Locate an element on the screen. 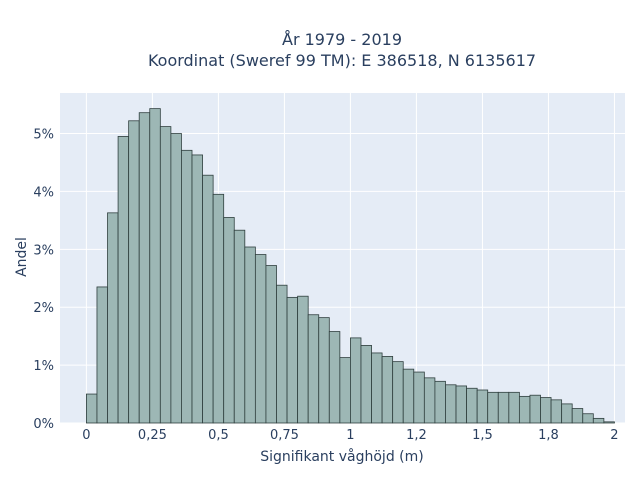 Image resolution: width=640 pixels, height=480 pixels. y-tick-label: 2% is located at coordinates (43, 308).